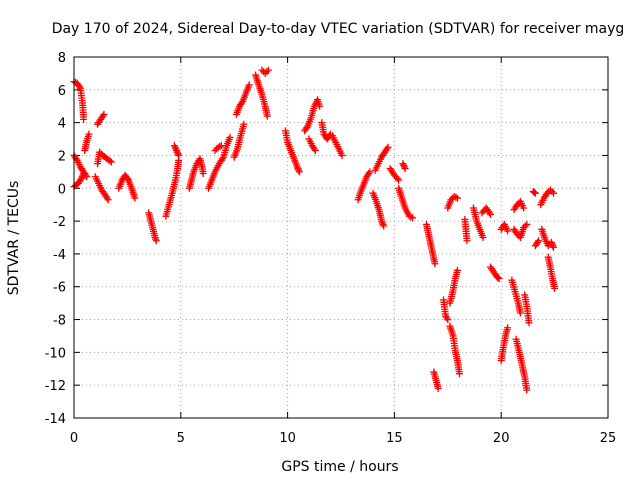 The width and height of the screenshot is (640, 480). What do you see at coordinates (287, 438) in the screenshot?
I see `x-tick-label: 10` at bounding box center [287, 438].